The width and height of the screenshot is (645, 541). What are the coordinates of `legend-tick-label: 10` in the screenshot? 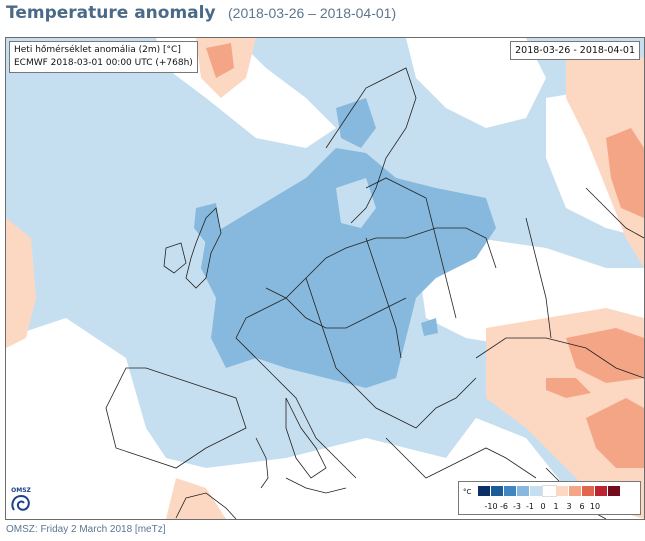 It's located at (595, 506).